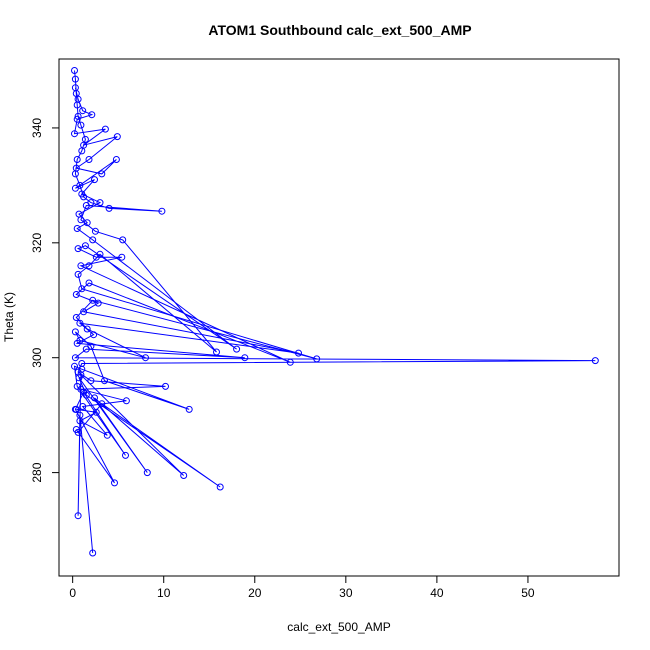  I want to click on y-tick-label: 280, so click(37, 472).